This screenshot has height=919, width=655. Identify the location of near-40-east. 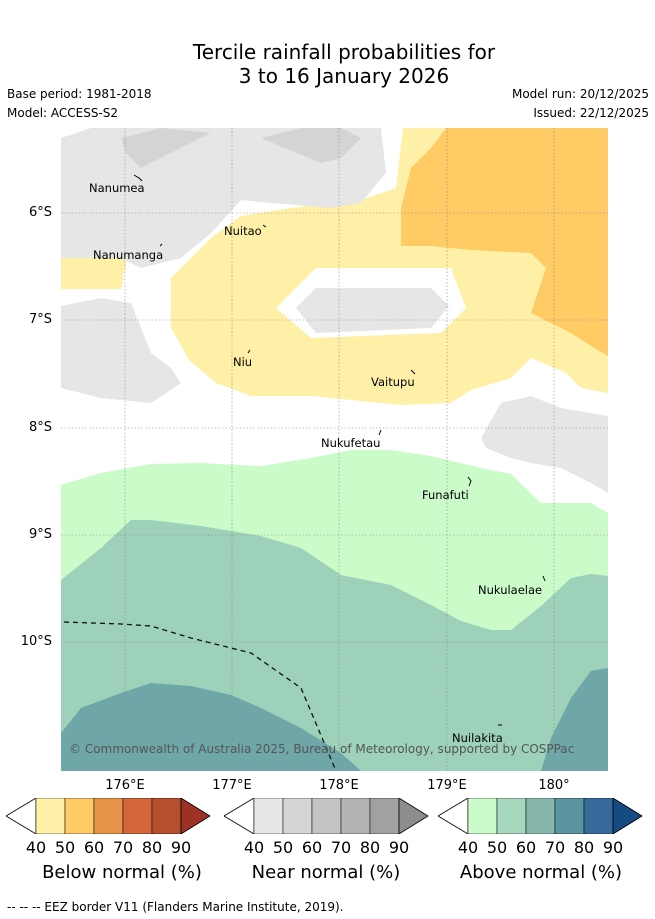
(544, 444).